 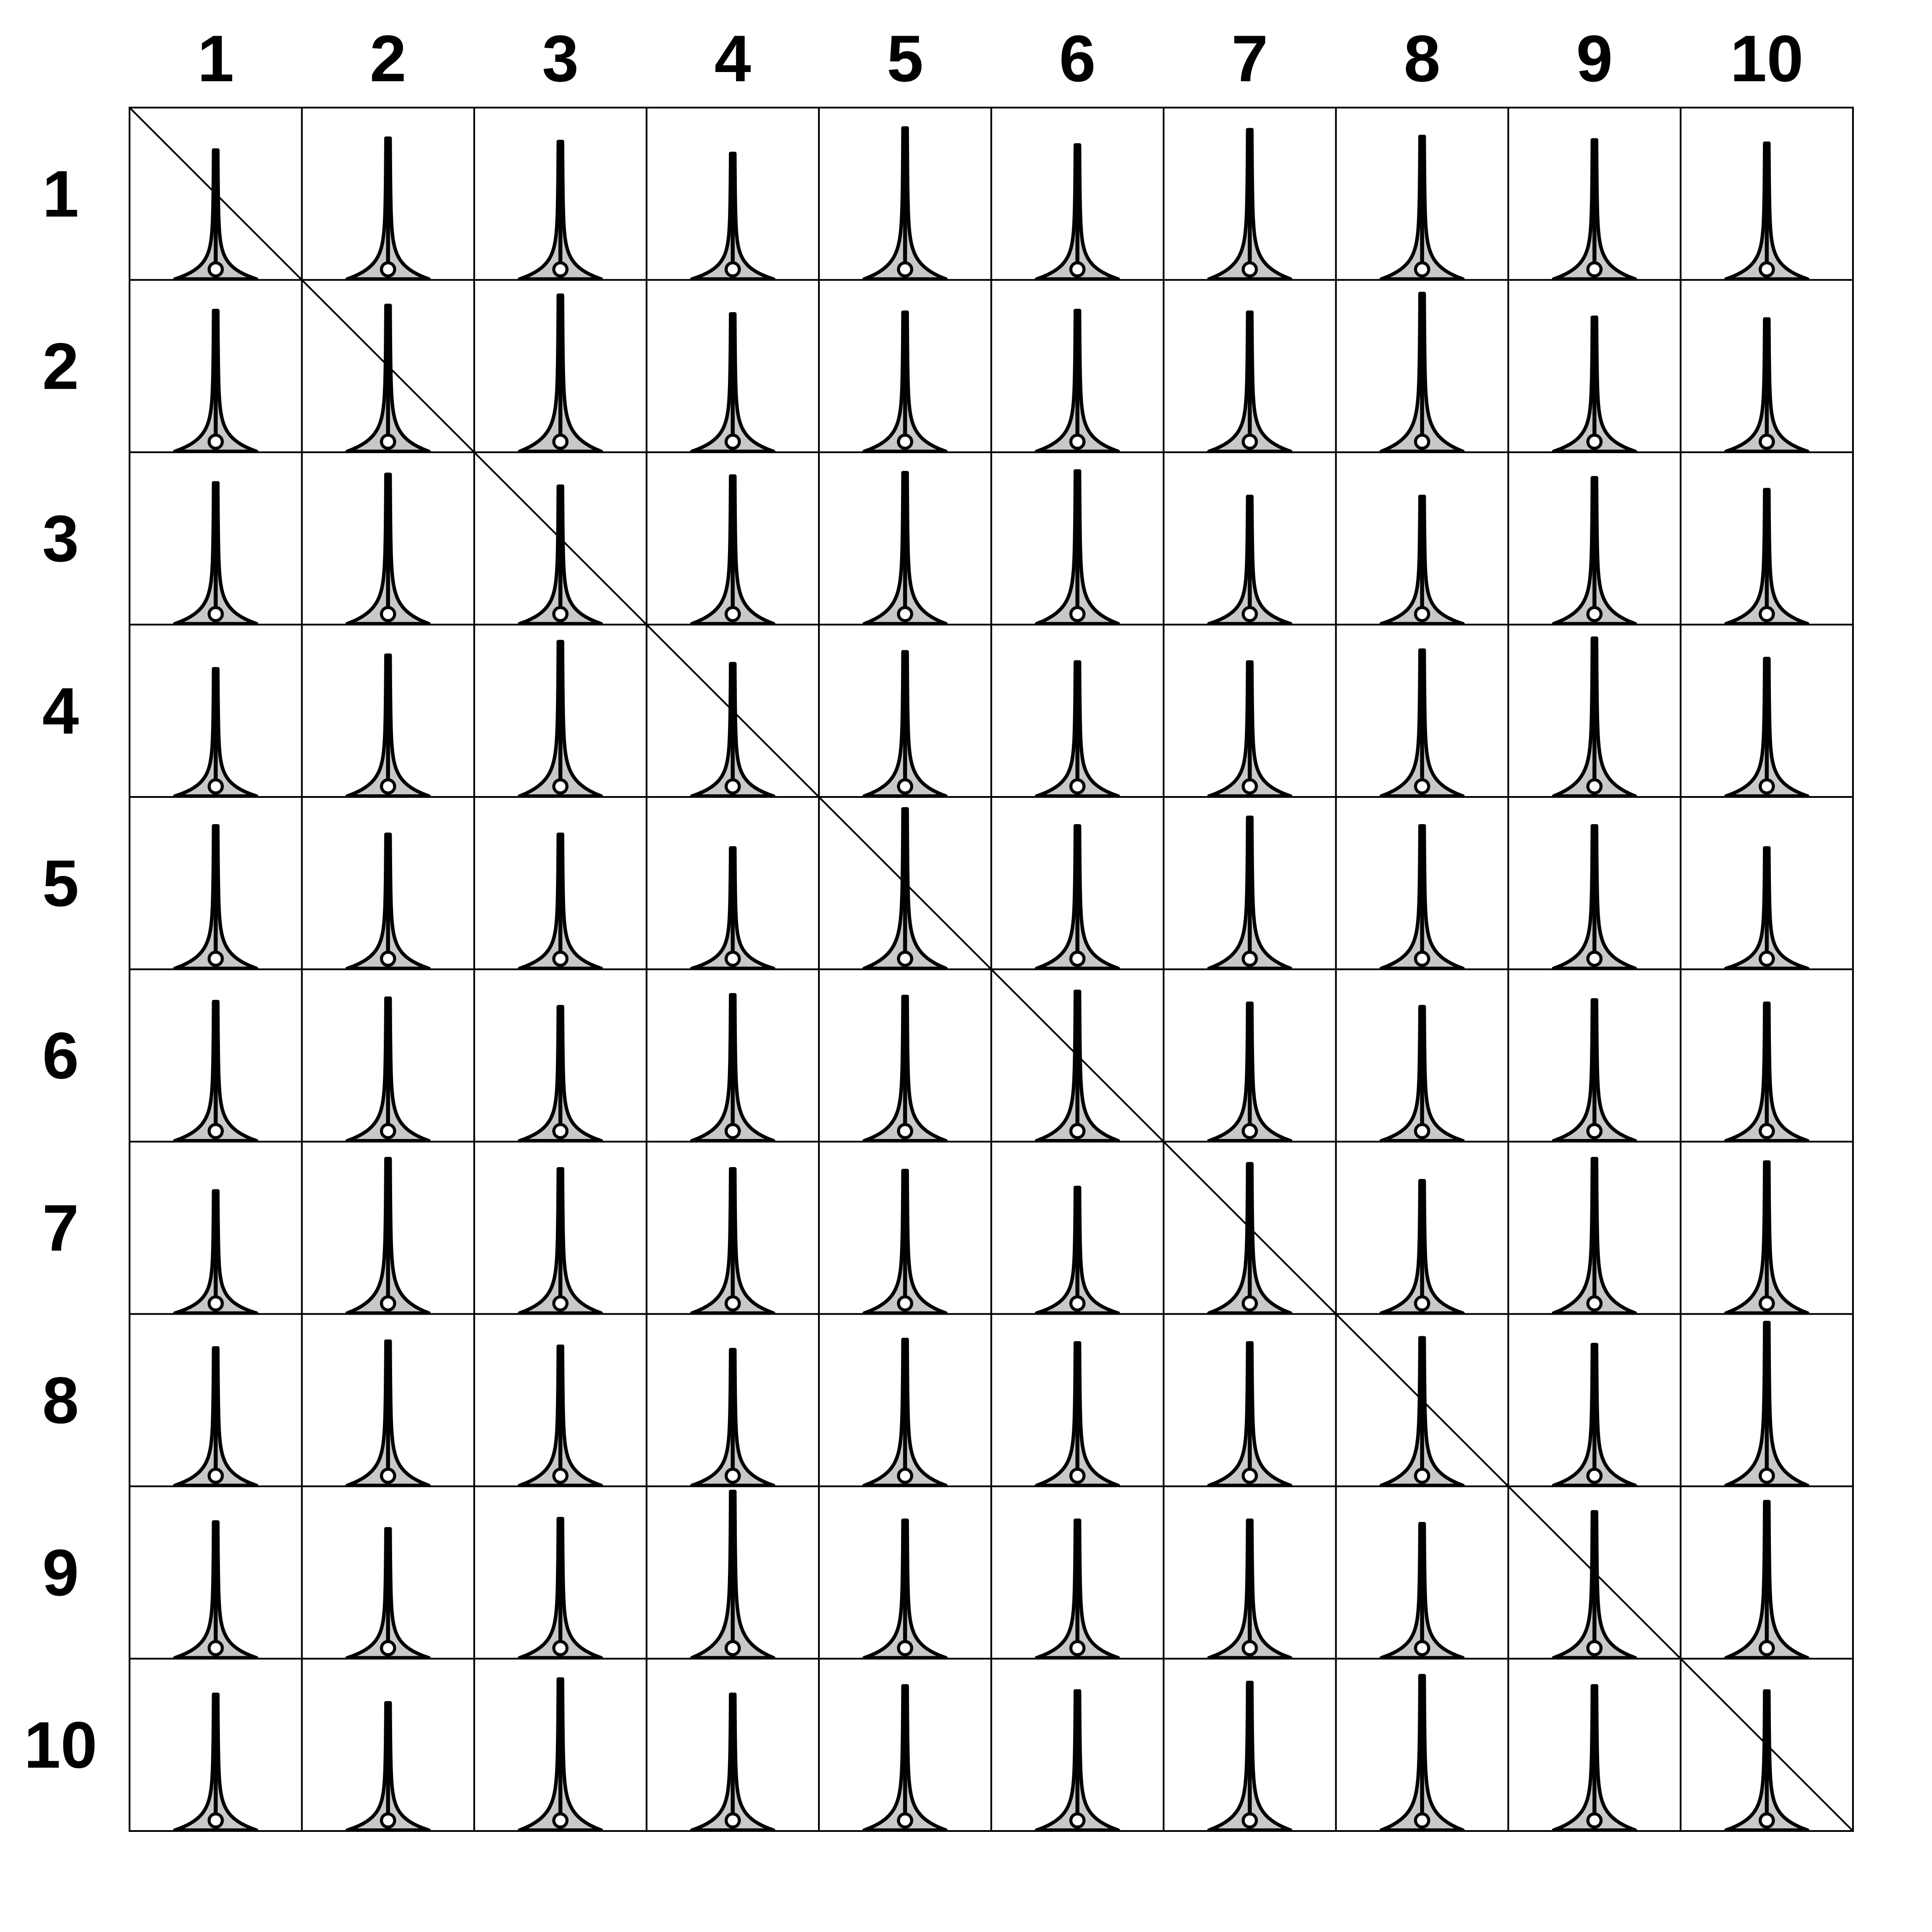 I want to click on column-label: 6, so click(x=1077, y=59).